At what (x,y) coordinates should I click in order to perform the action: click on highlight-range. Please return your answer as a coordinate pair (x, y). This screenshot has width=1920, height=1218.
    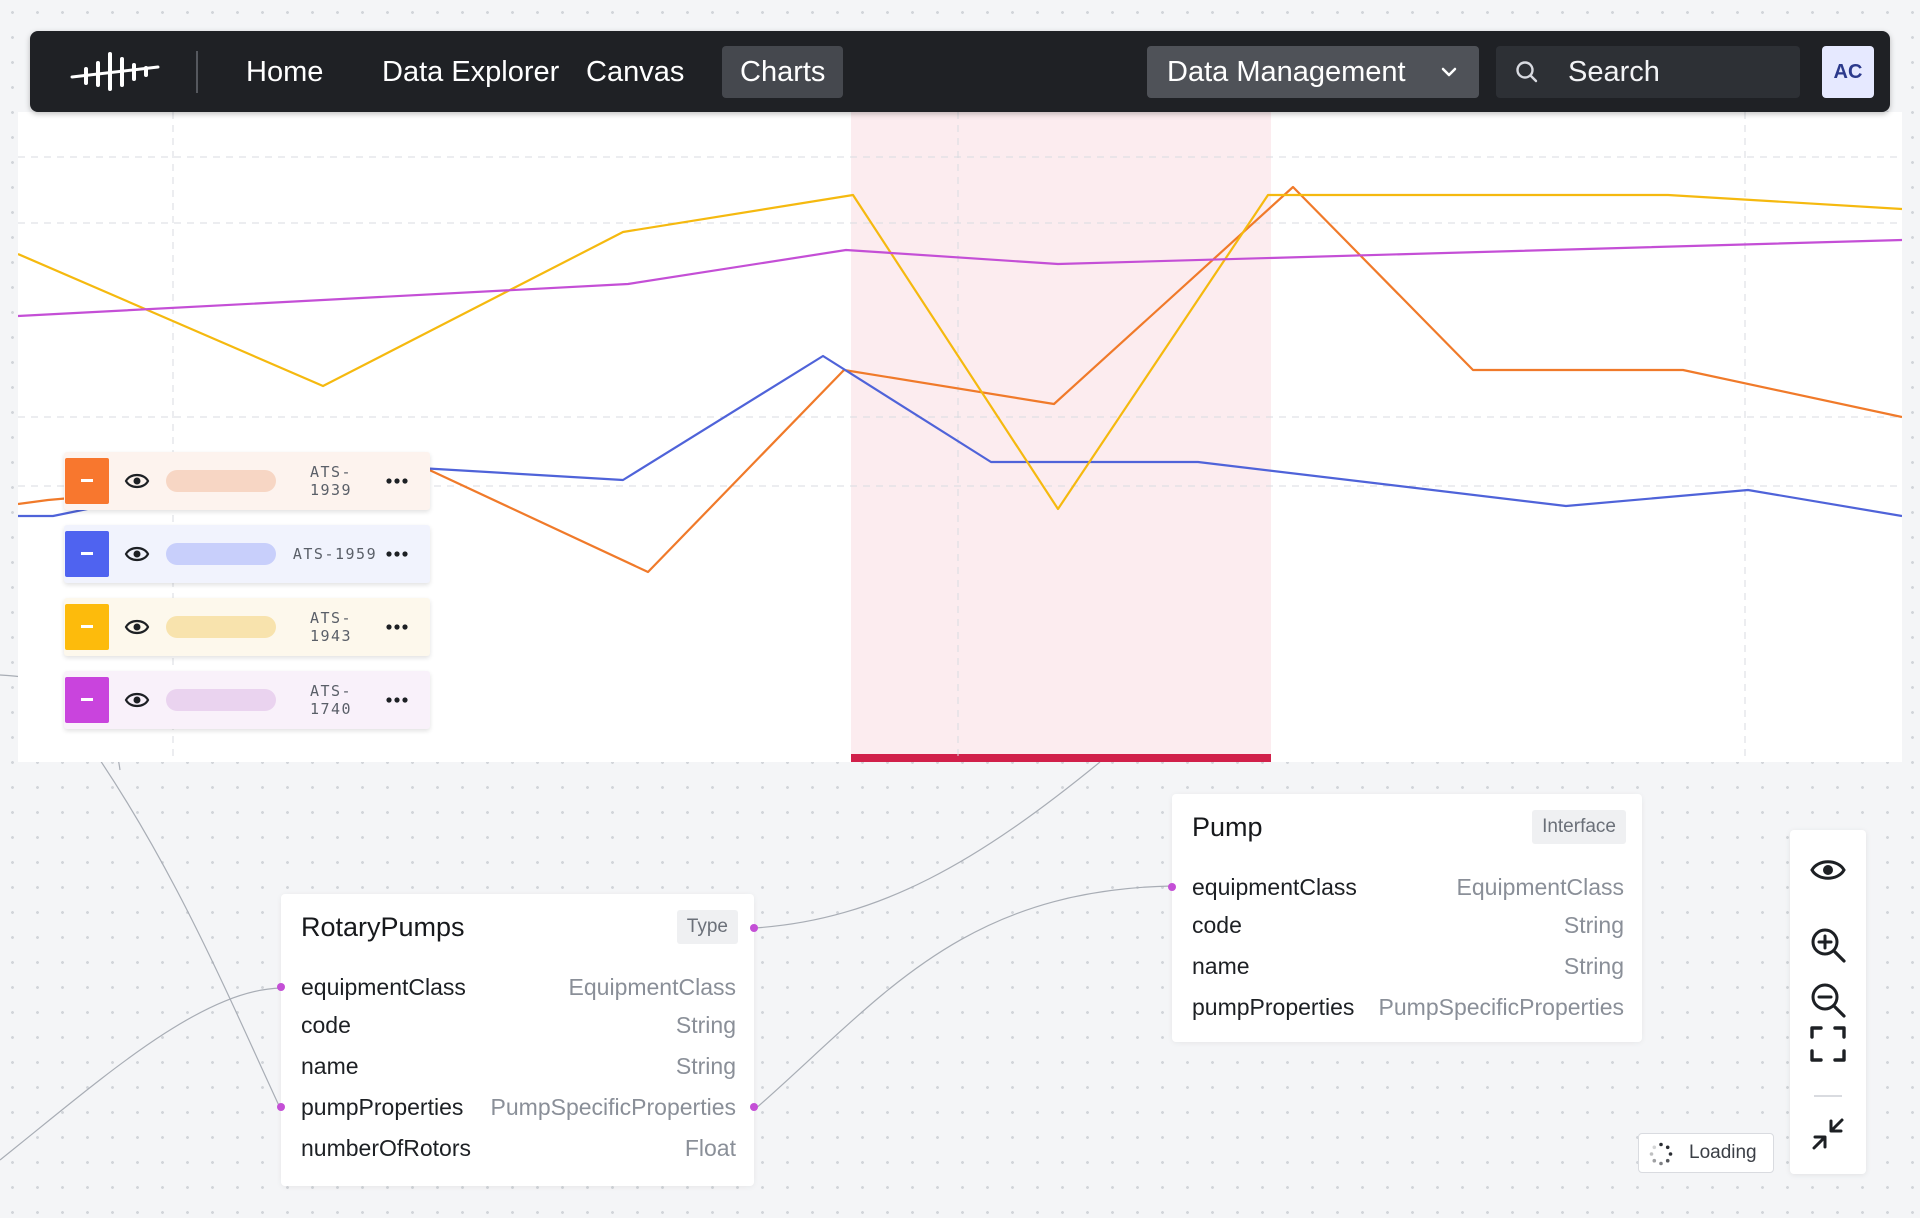
    Looking at the image, I should click on (1061, 434).